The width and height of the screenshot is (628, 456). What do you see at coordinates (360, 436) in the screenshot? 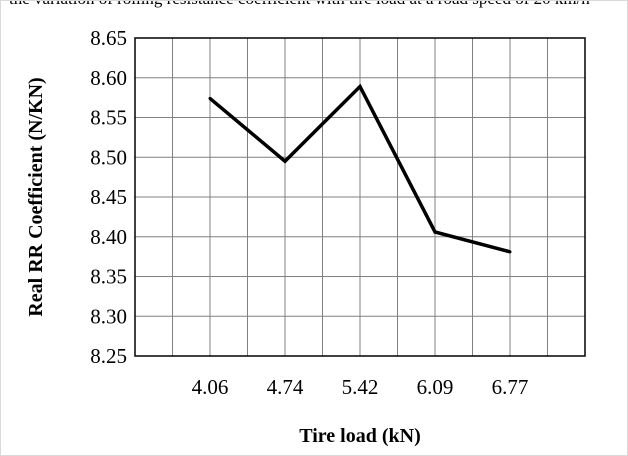
I see `x-axis-title: Tire load (kN)` at bounding box center [360, 436].